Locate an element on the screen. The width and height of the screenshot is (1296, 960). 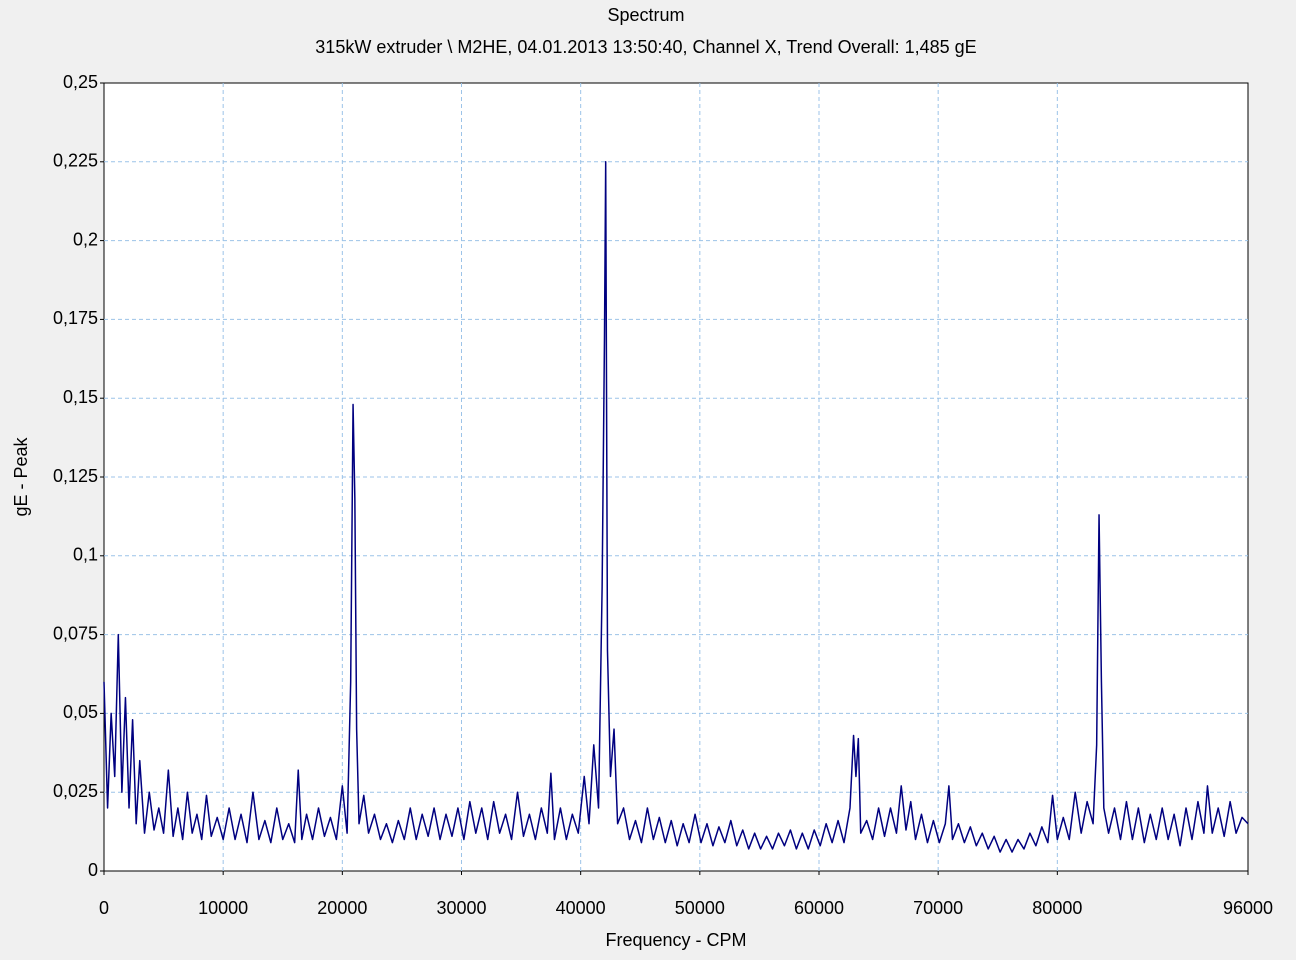
x-tick-label: 80000 is located at coordinates (1057, 908).